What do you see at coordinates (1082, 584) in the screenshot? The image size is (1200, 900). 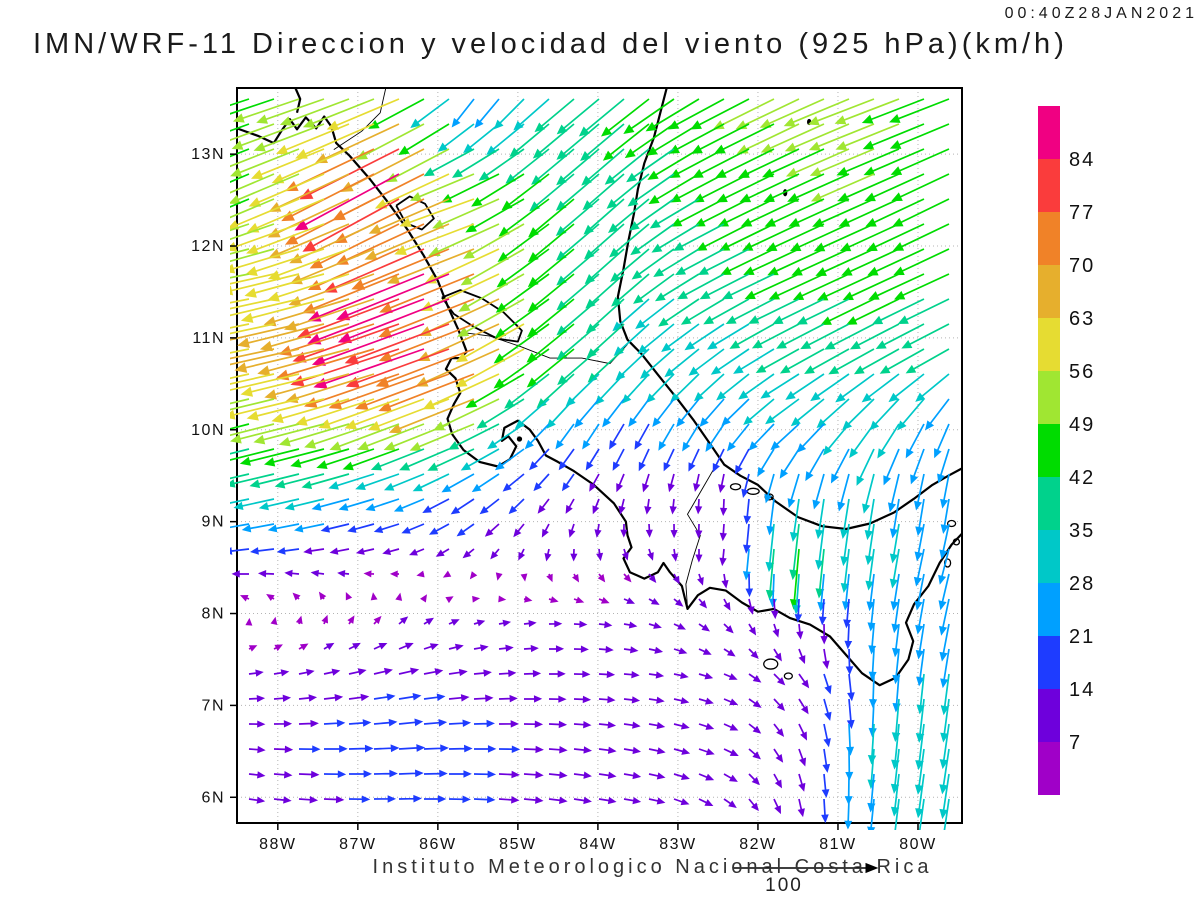 I see `colorbar-tick-label: 28` at bounding box center [1082, 584].